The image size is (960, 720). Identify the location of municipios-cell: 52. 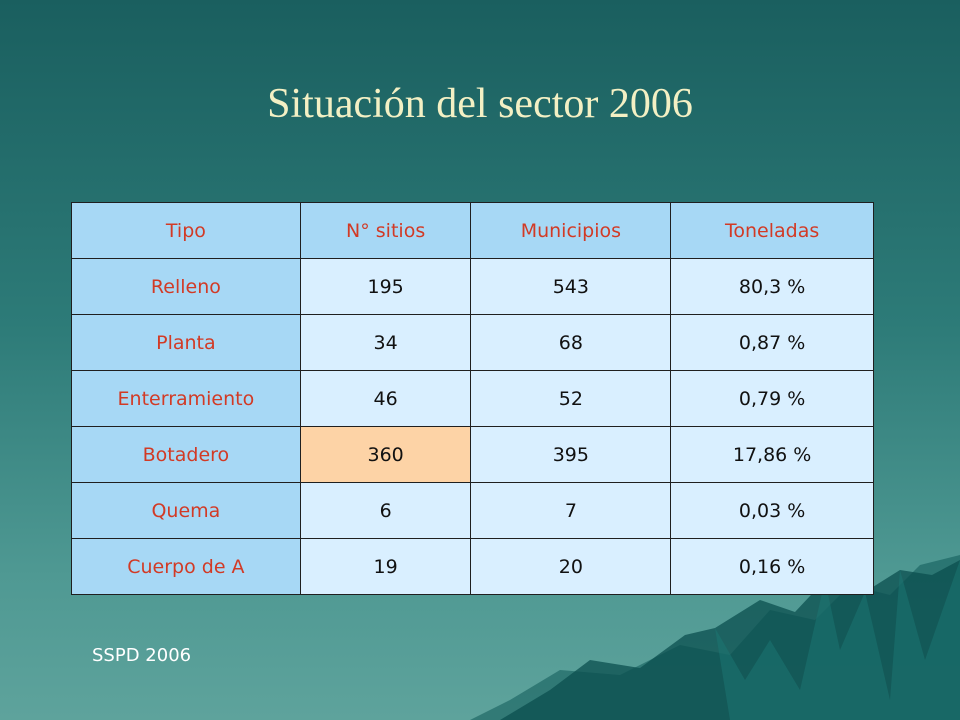
(571, 398).